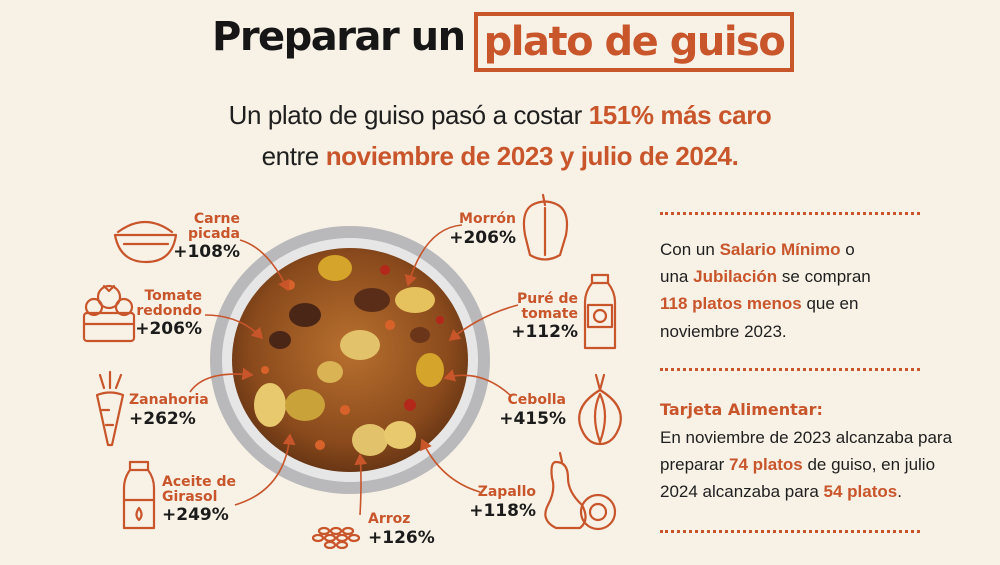 The height and width of the screenshot is (565, 1000). I want to click on ingredient-name: Aceite de, so click(199, 482).